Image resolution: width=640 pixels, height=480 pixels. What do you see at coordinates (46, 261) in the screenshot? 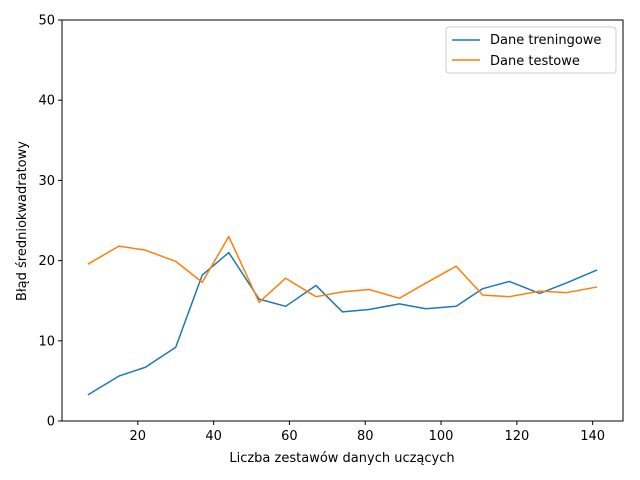
I see `y-tick-label: 20` at bounding box center [46, 261].